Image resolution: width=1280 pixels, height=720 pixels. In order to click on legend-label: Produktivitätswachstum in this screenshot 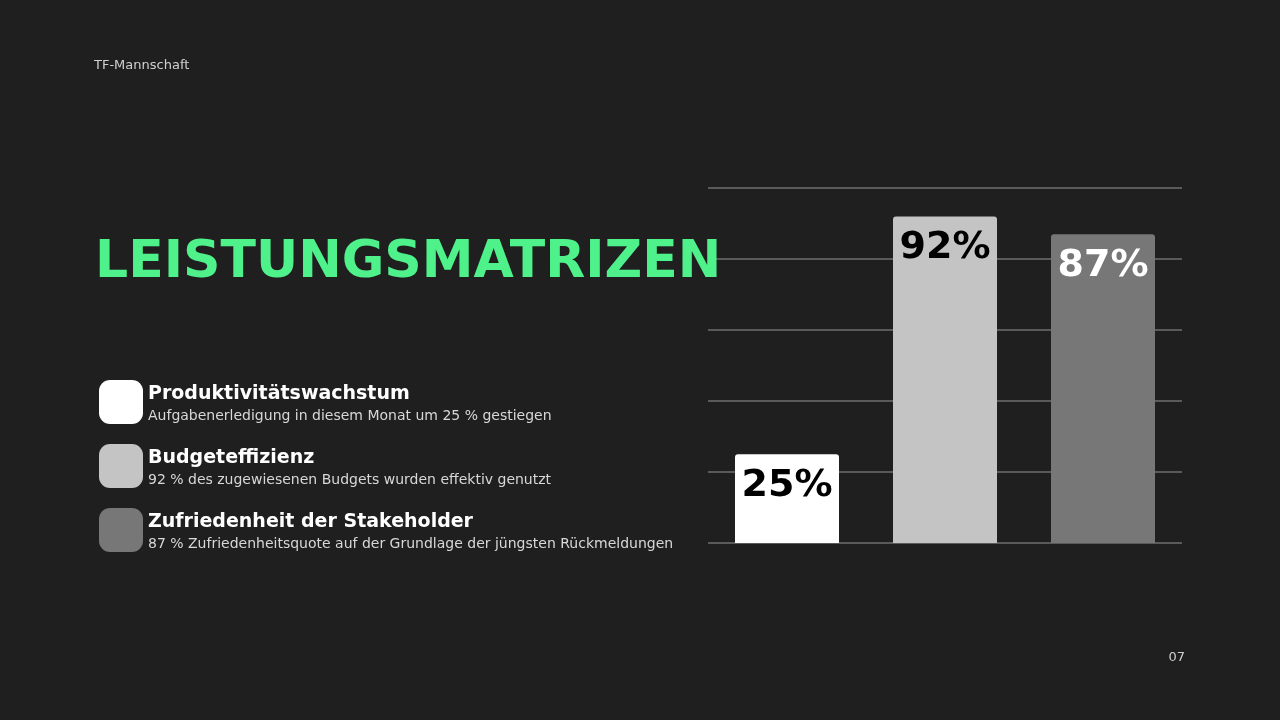, I will do `click(279, 392)`.